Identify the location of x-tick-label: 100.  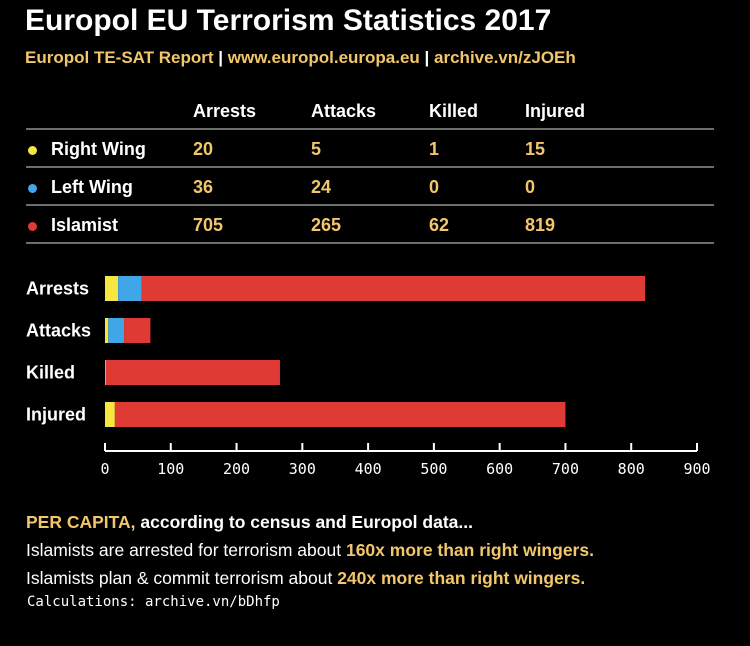
(170, 469).